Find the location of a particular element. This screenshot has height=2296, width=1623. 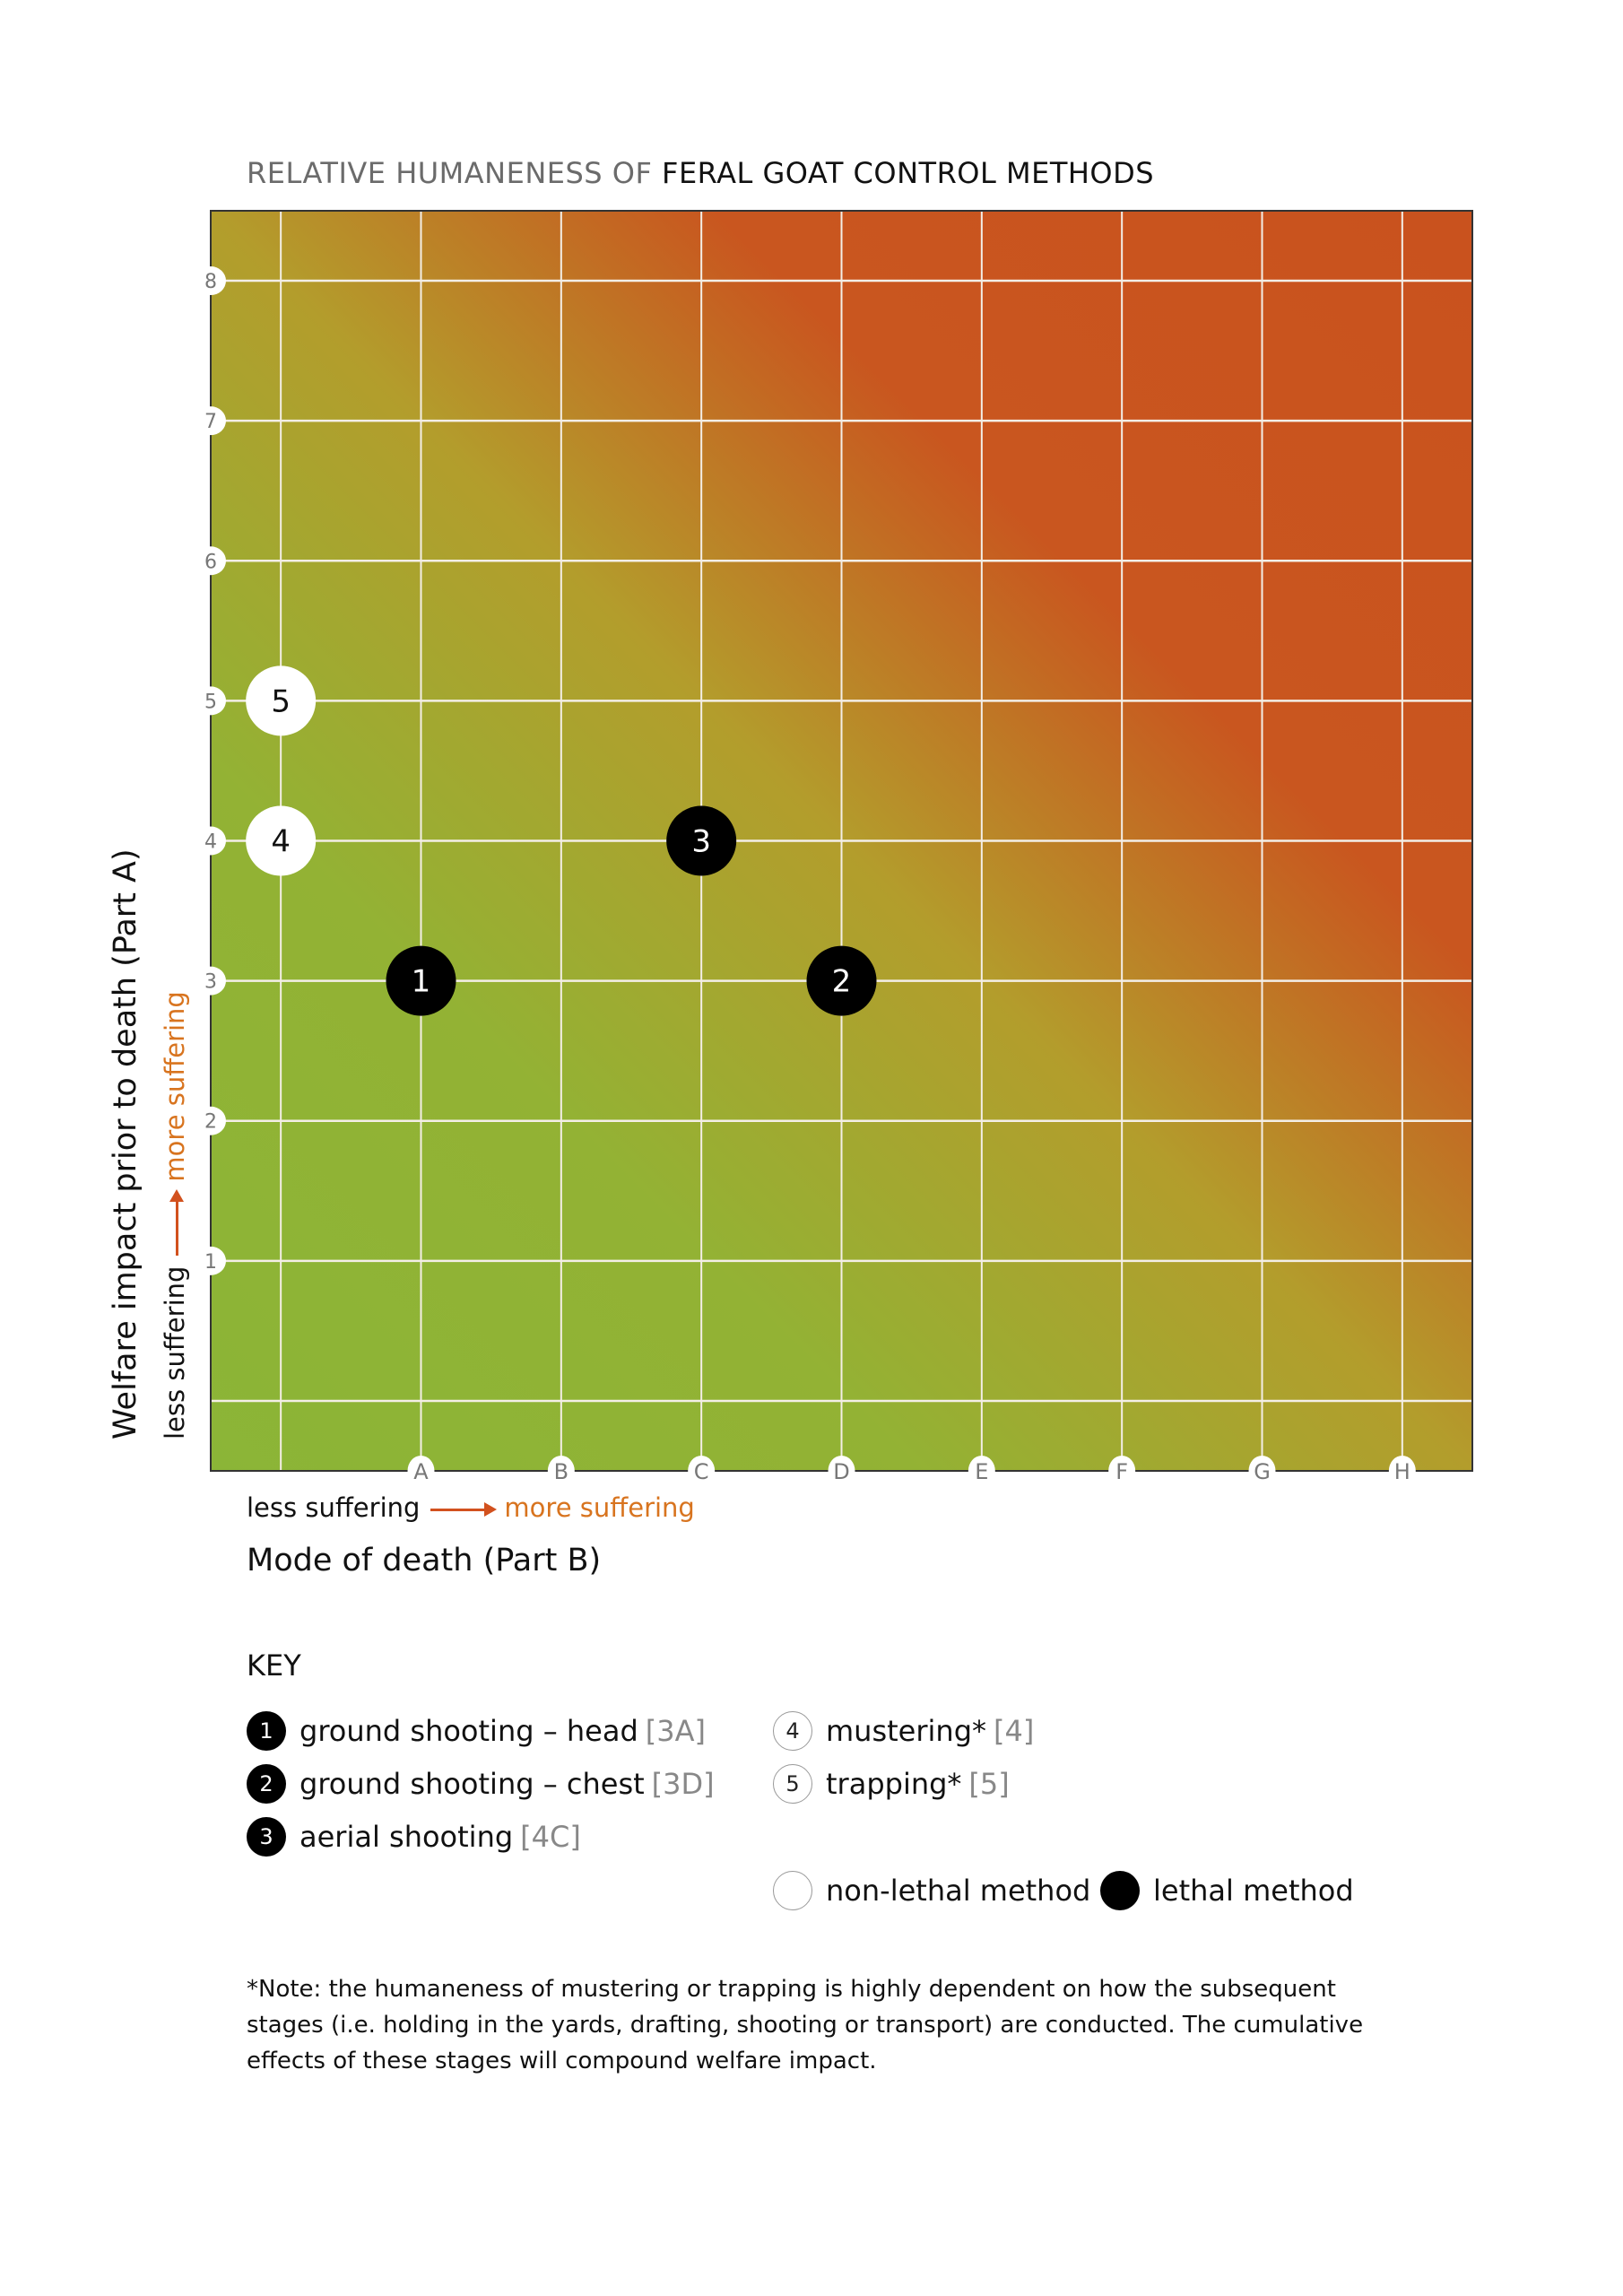

key-text: ground shooting – head is located at coordinates (469, 1731).